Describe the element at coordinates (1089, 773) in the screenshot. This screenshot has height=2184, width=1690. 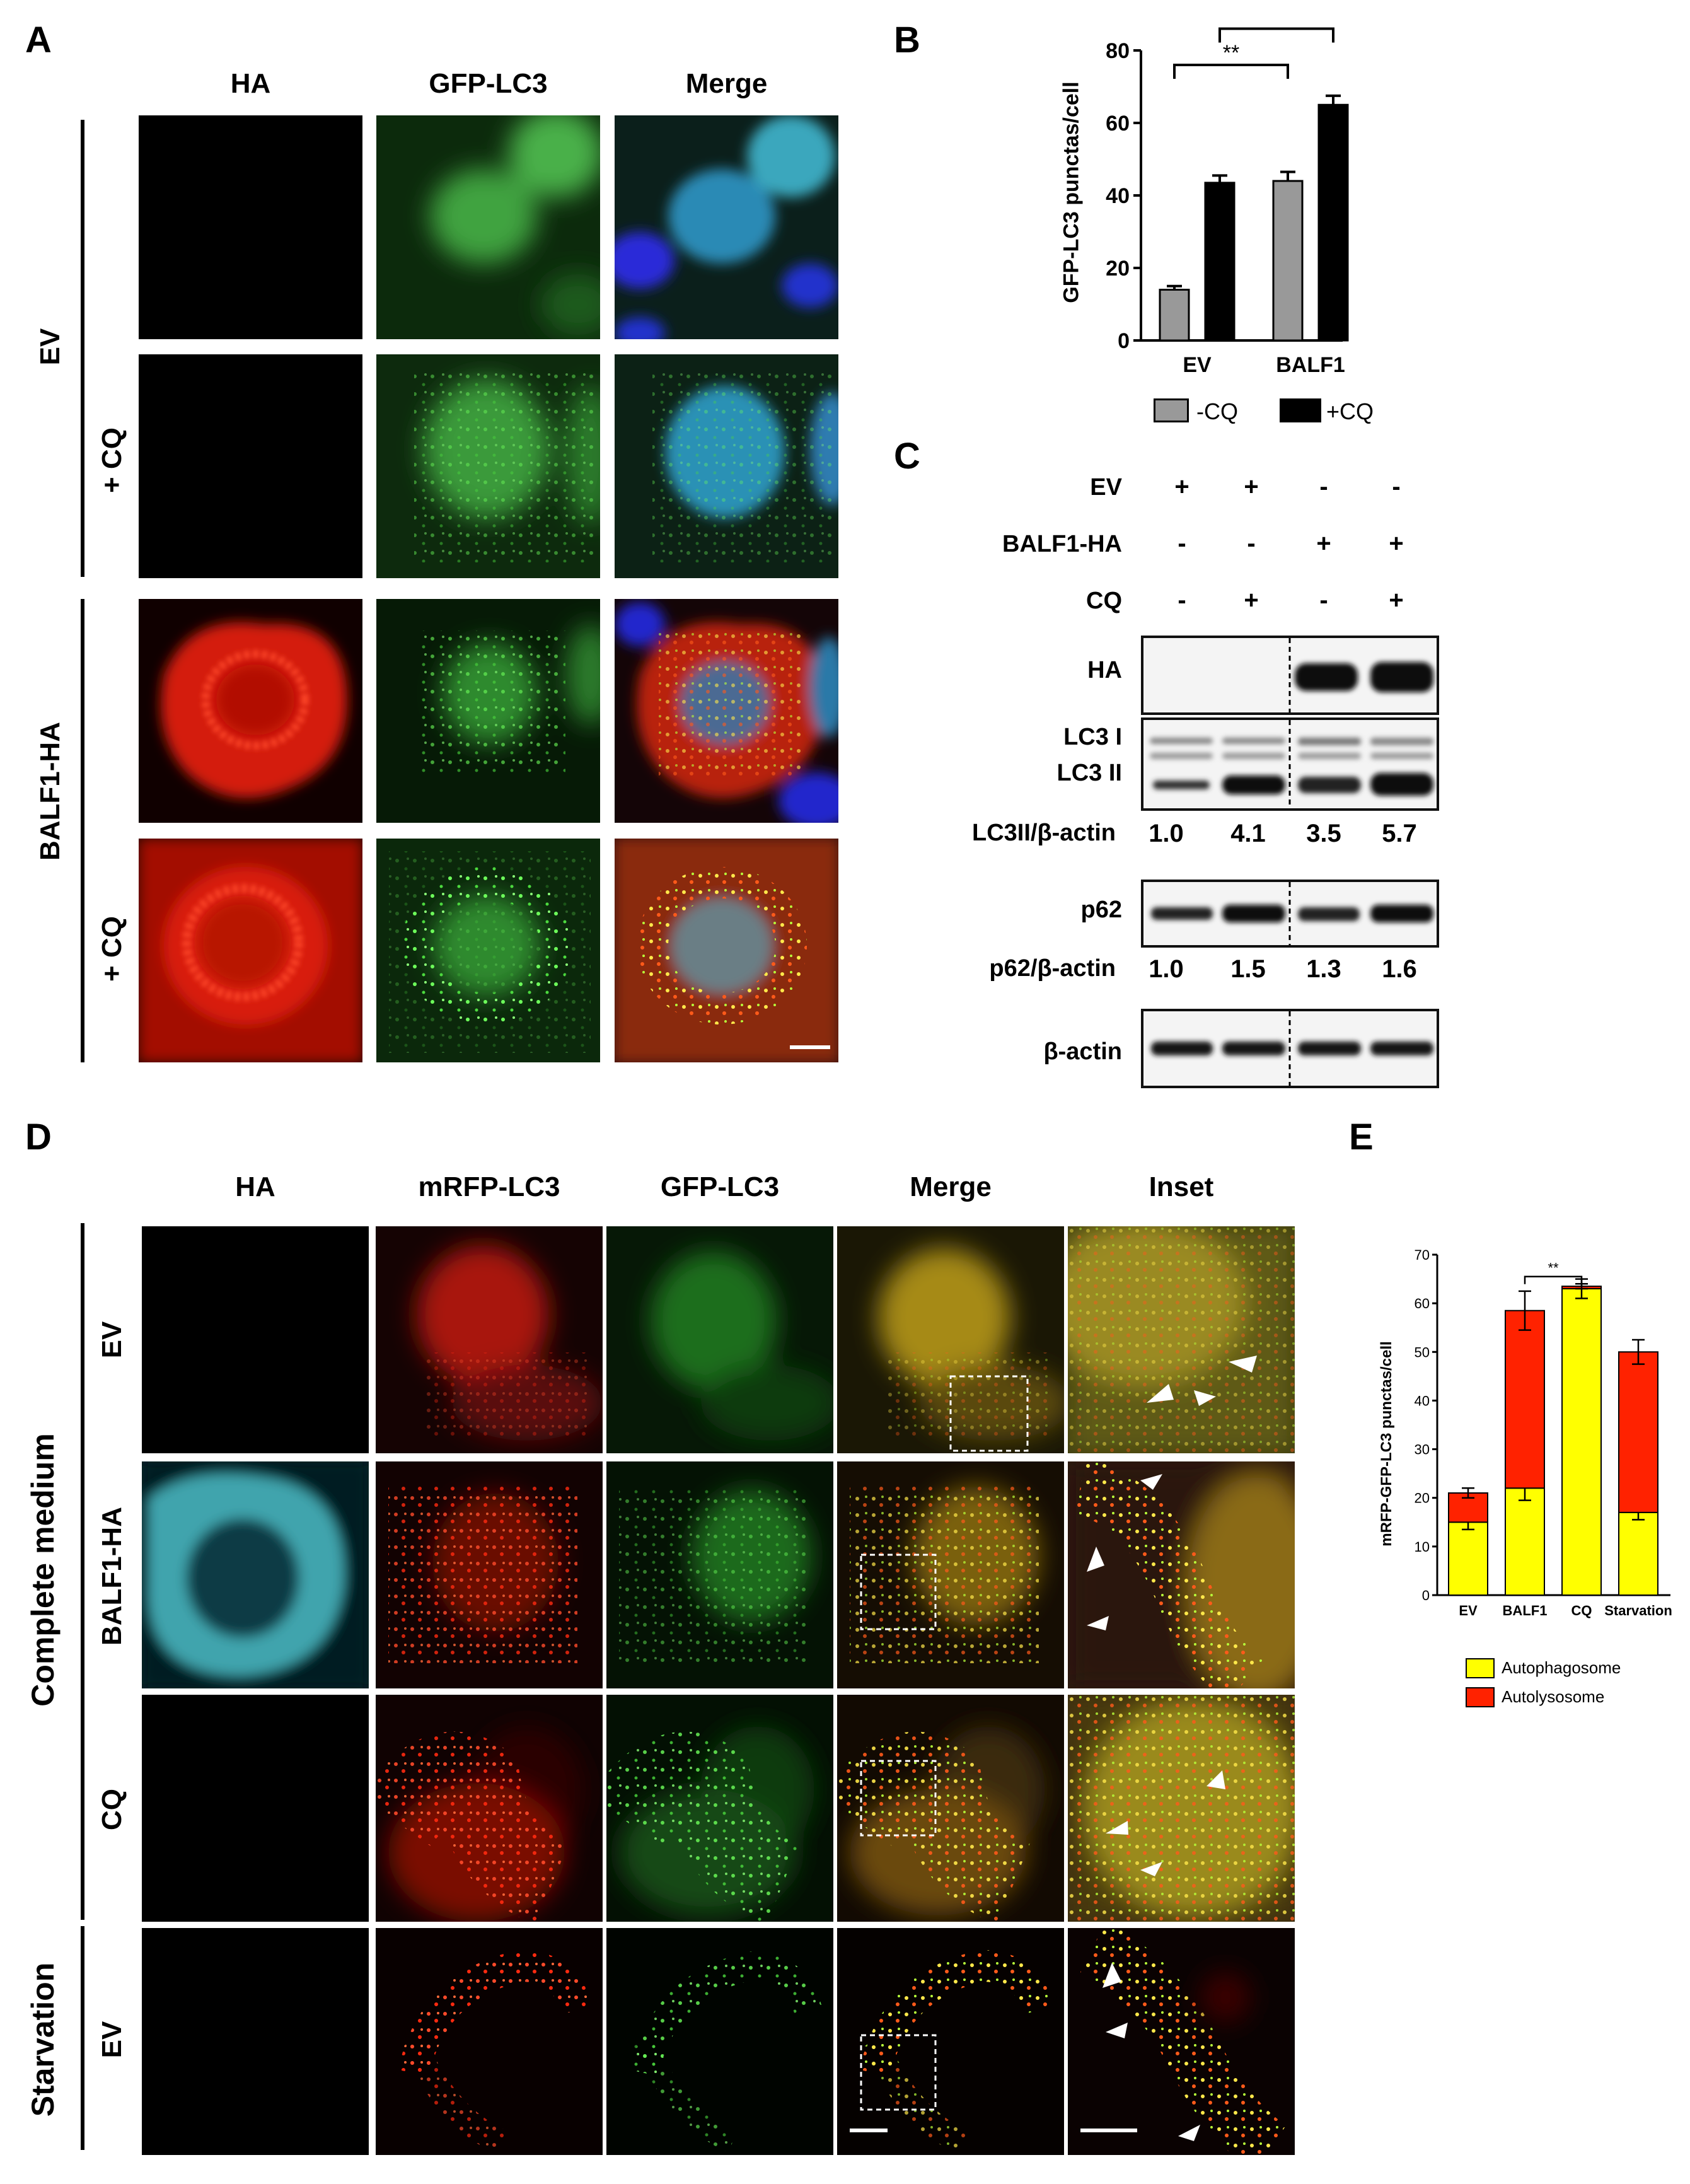
I see `blot-label-lc3-2: LC3 II` at that location.